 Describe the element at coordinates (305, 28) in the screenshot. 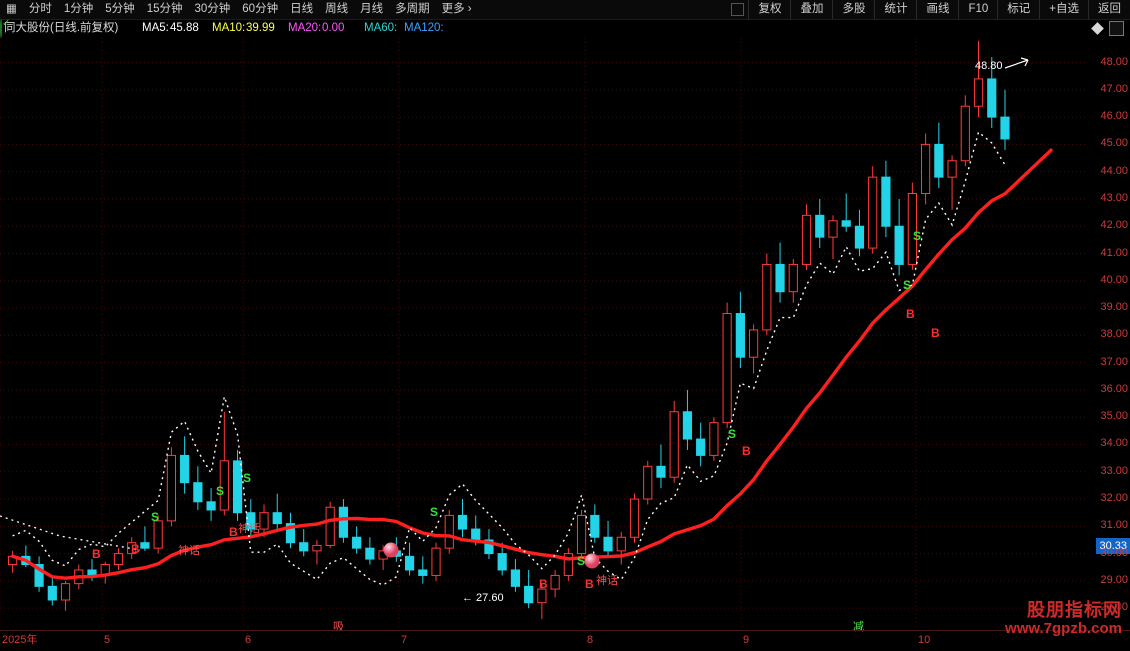

I see `ma20-label: MA20:` at that location.